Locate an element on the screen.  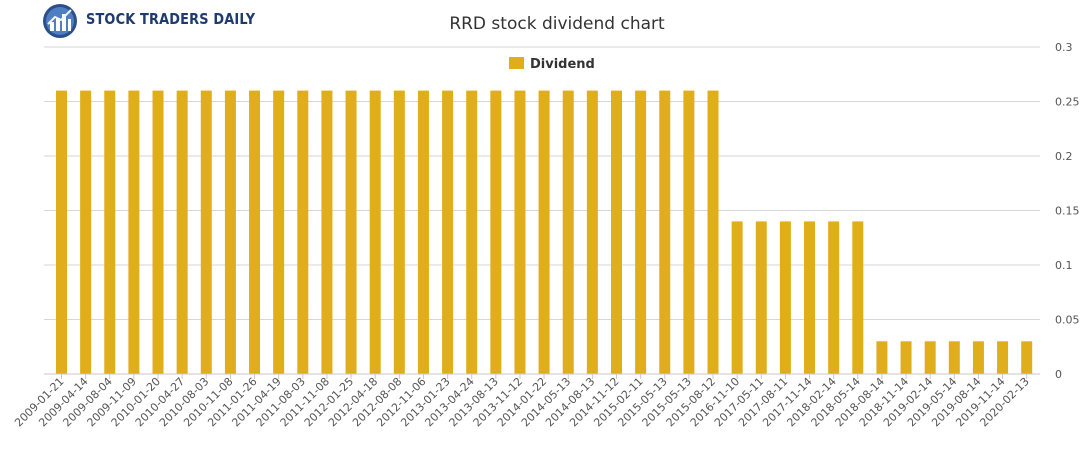
y-tick-label: 0.25 is located at coordinates (1067, 102).